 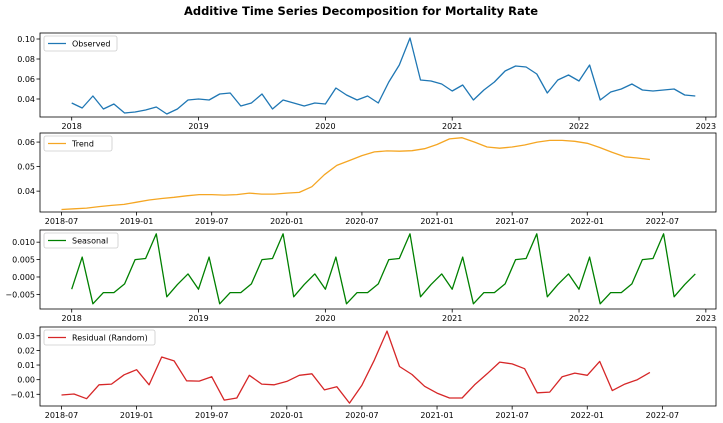 I want to click on seasonal-legend-box, so click(x=81, y=240).